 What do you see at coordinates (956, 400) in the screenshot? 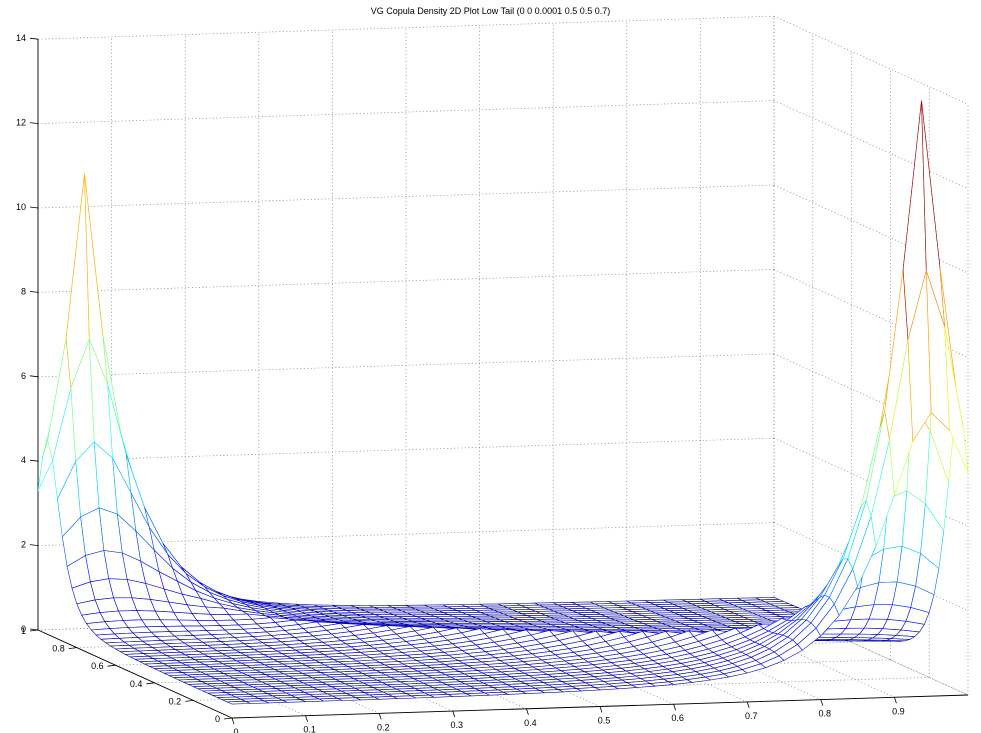
I see `surface-cell` at bounding box center [956, 400].